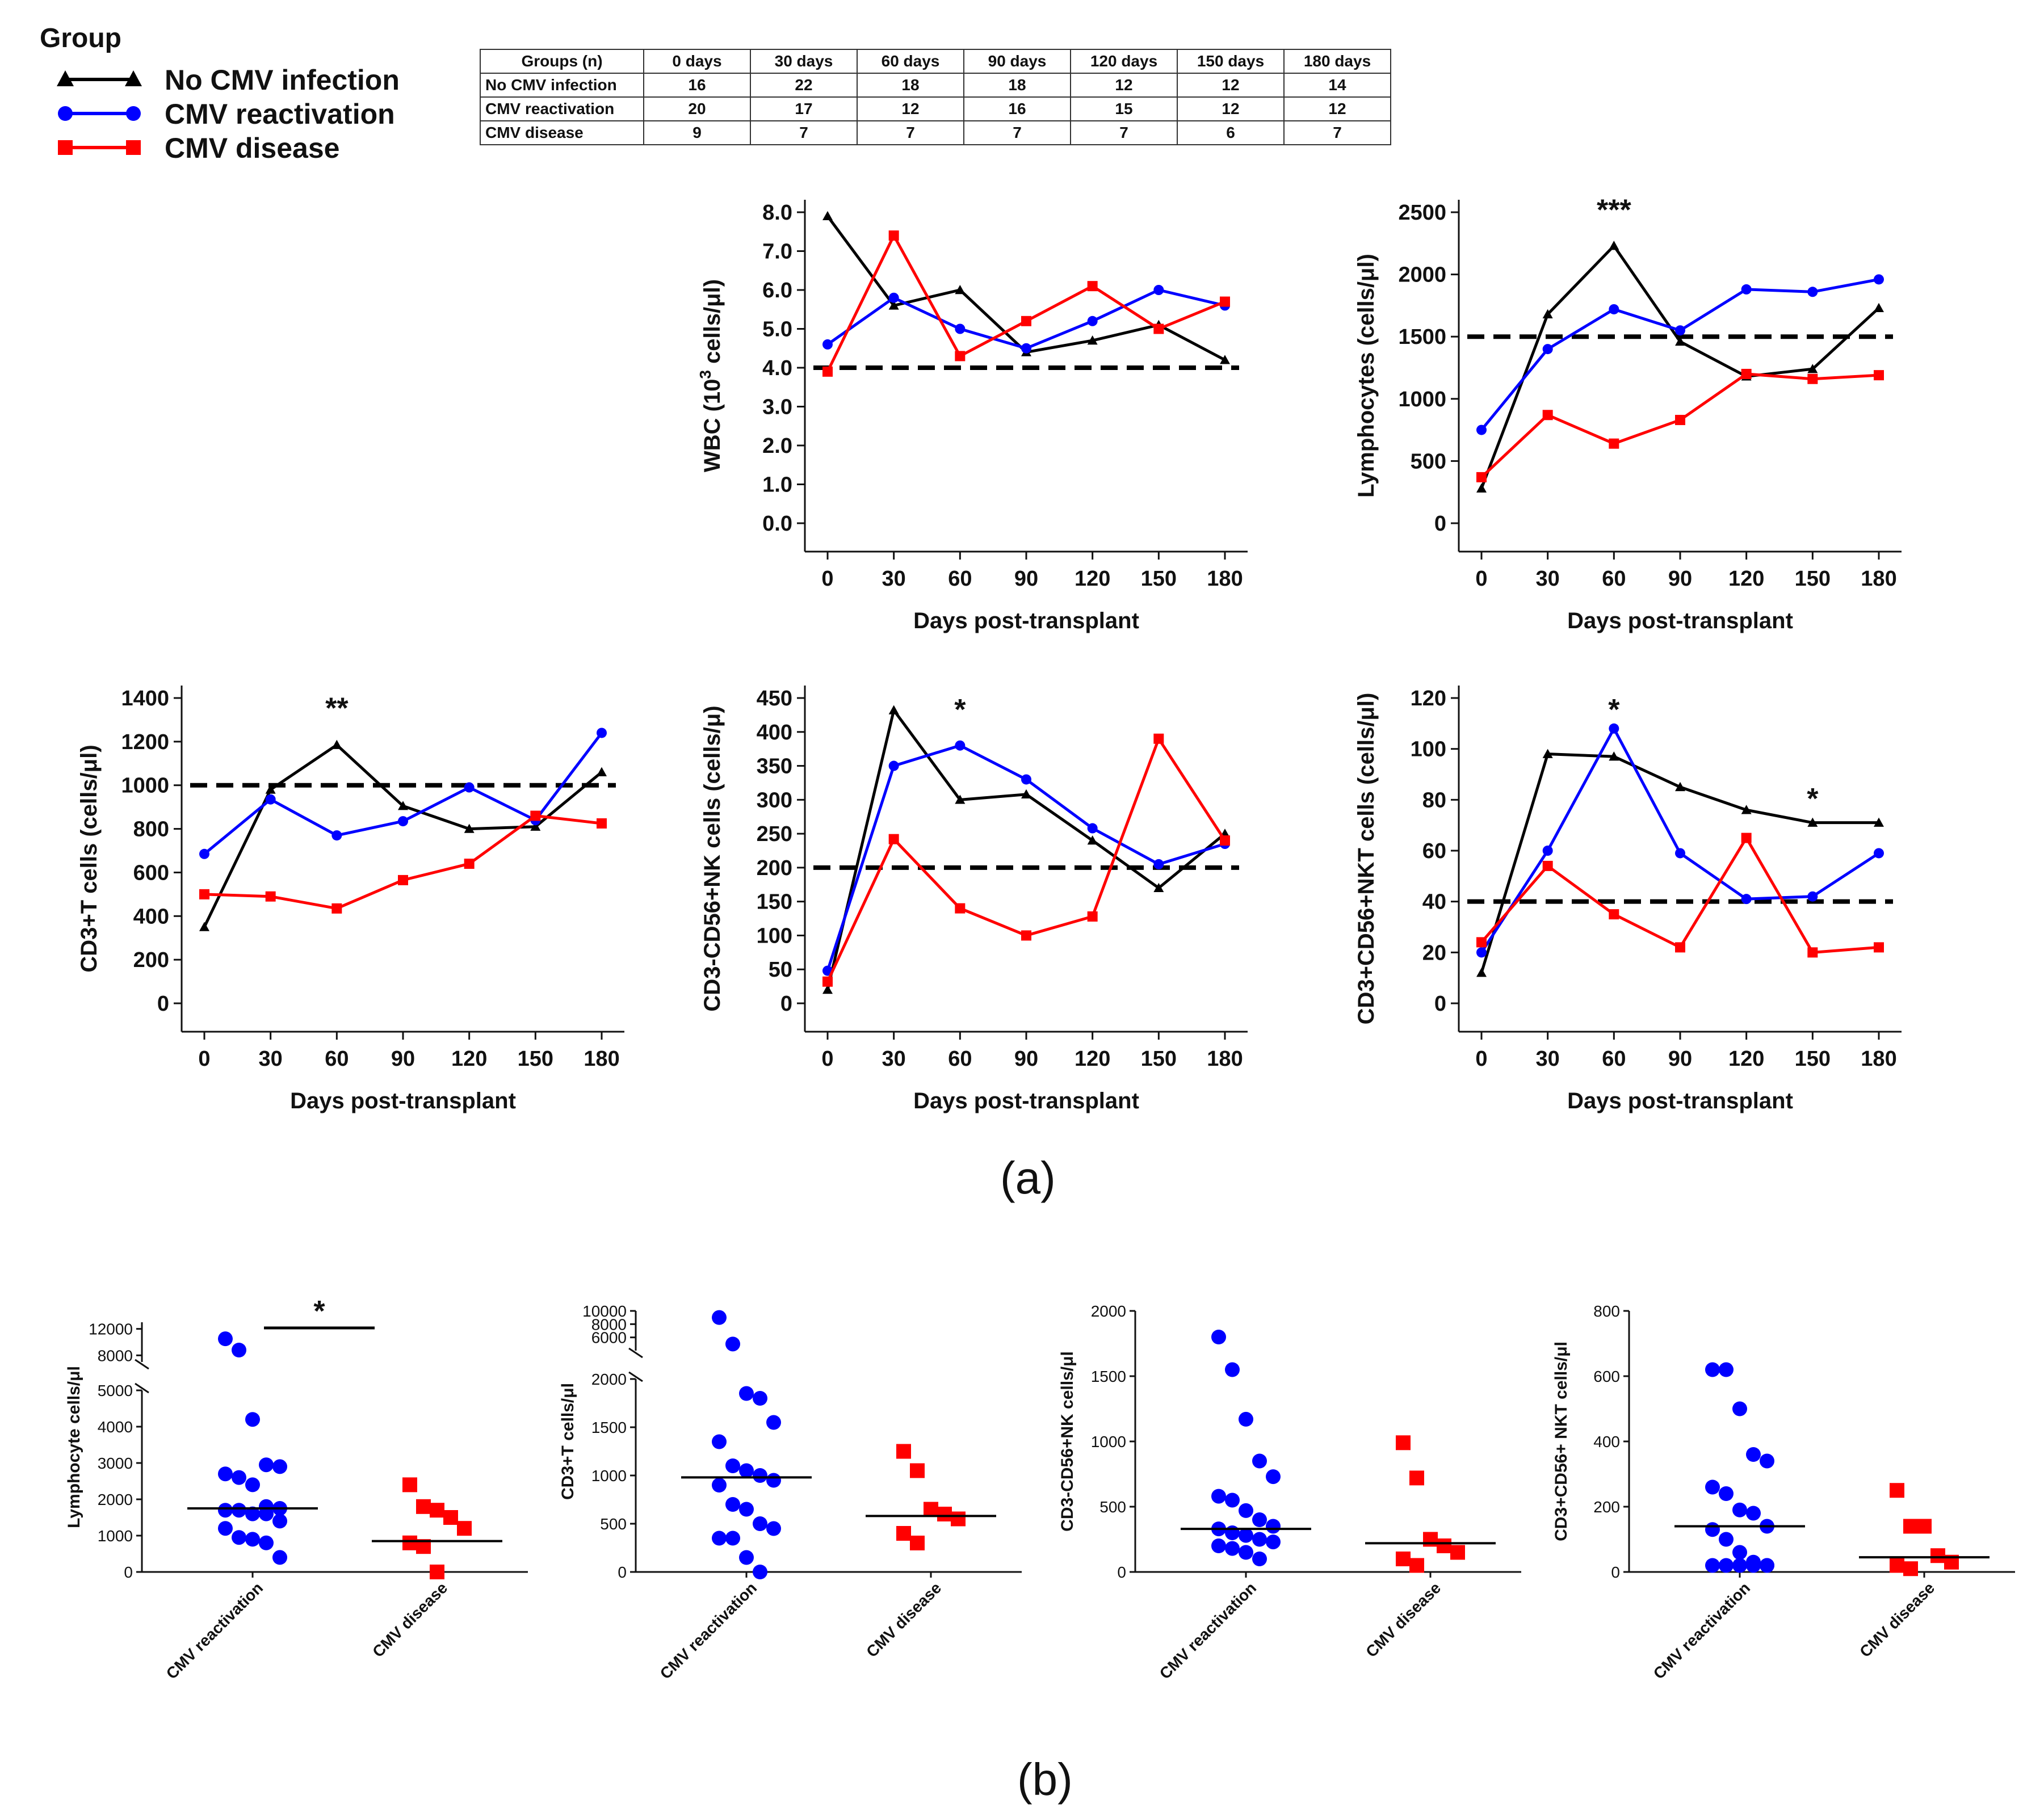 This screenshot has height=1812, width=2044. I want to click on y-axis-title: CD3-CD56+NK cells (cells/μ), so click(713, 858).